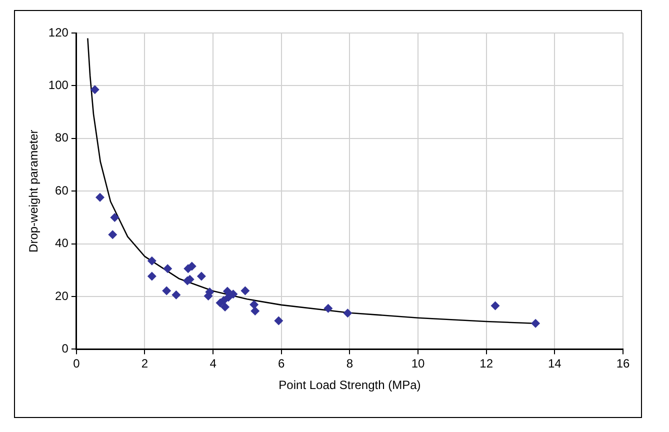  Describe the element at coordinates (62, 137) in the screenshot. I see `y-tick-label: 80` at that location.